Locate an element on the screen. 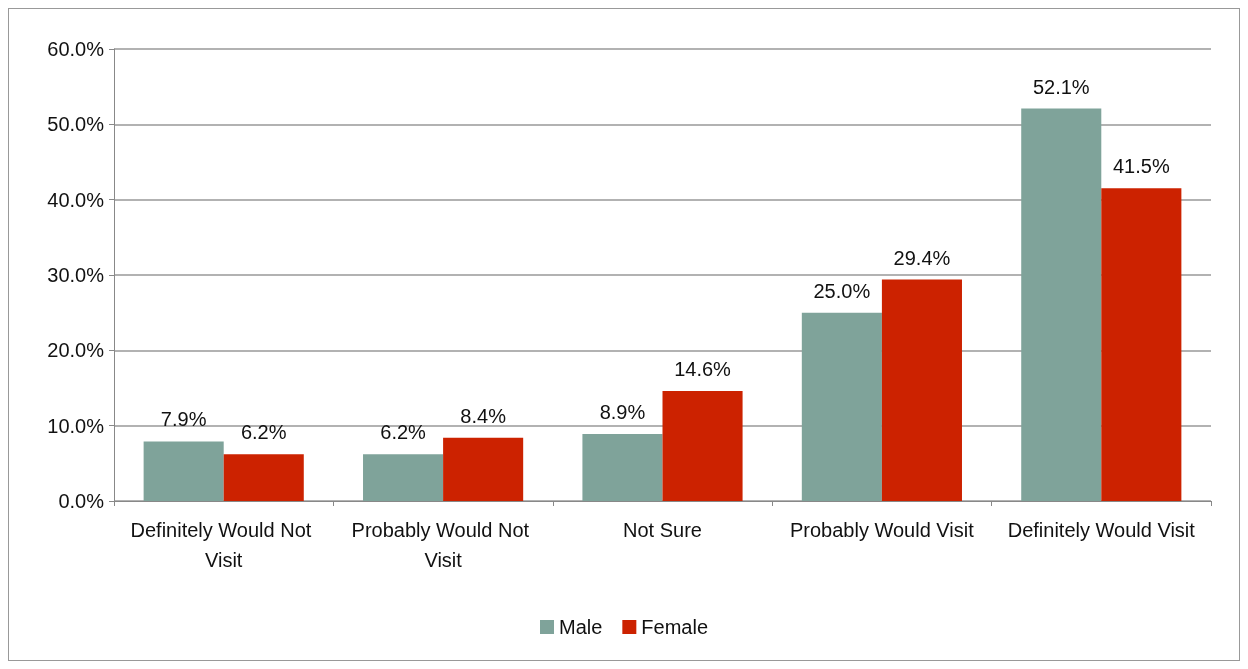  data-label: 14.6% is located at coordinates (703, 369).